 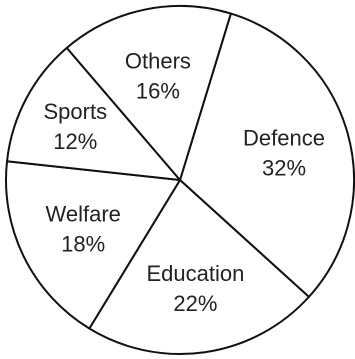 What do you see at coordinates (284, 167) in the screenshot?
I see `pie-value-label-defence: 32%` at bounding box center [284, 167].